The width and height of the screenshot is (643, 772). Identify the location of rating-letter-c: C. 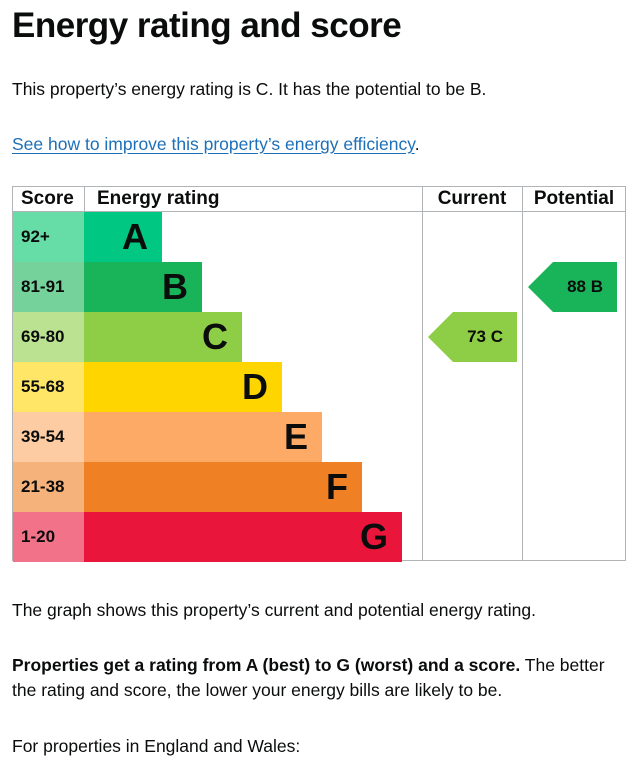
(215, 336).